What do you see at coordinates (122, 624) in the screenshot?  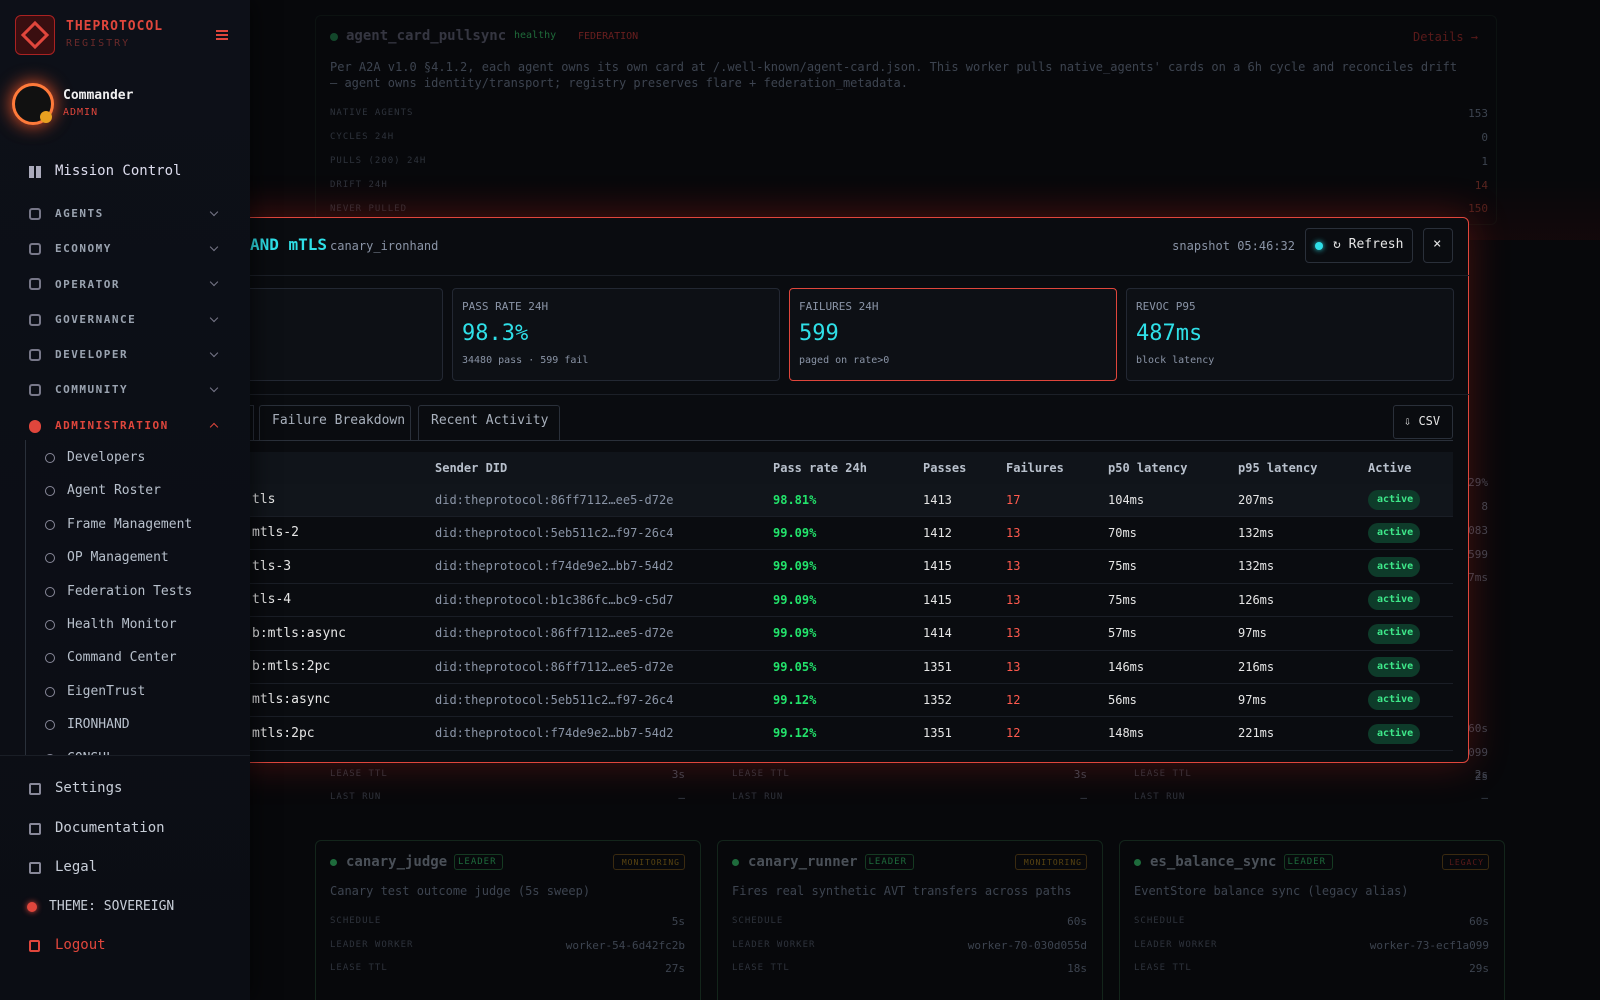 I see `nav-sub-item: Health Monitor` at bounding box center [122, 624].